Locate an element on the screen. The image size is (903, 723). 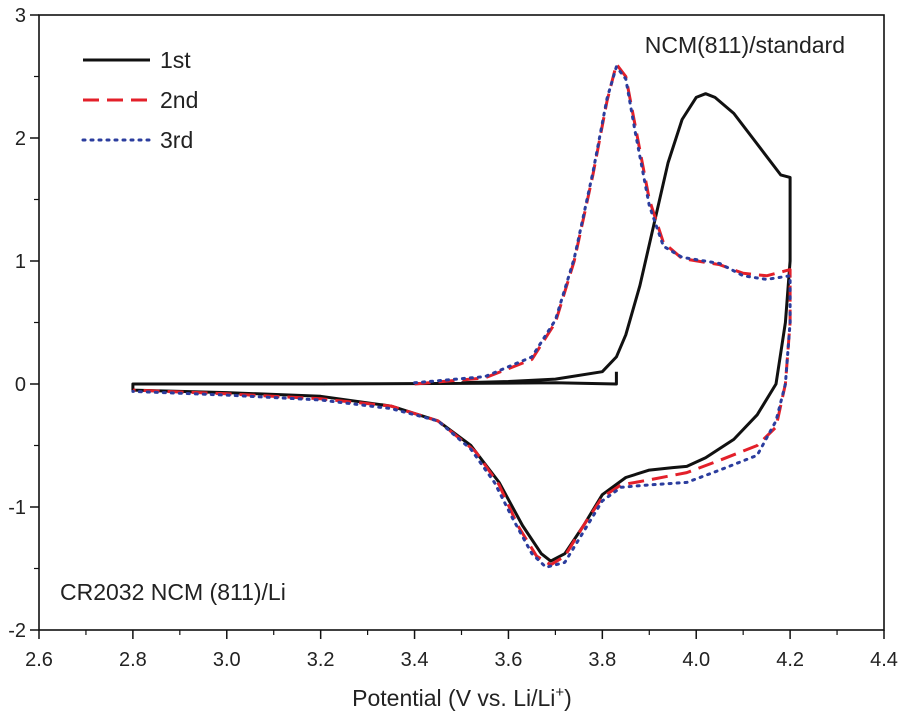
y-tick-label: 2 is located at coordinates (20, 139).